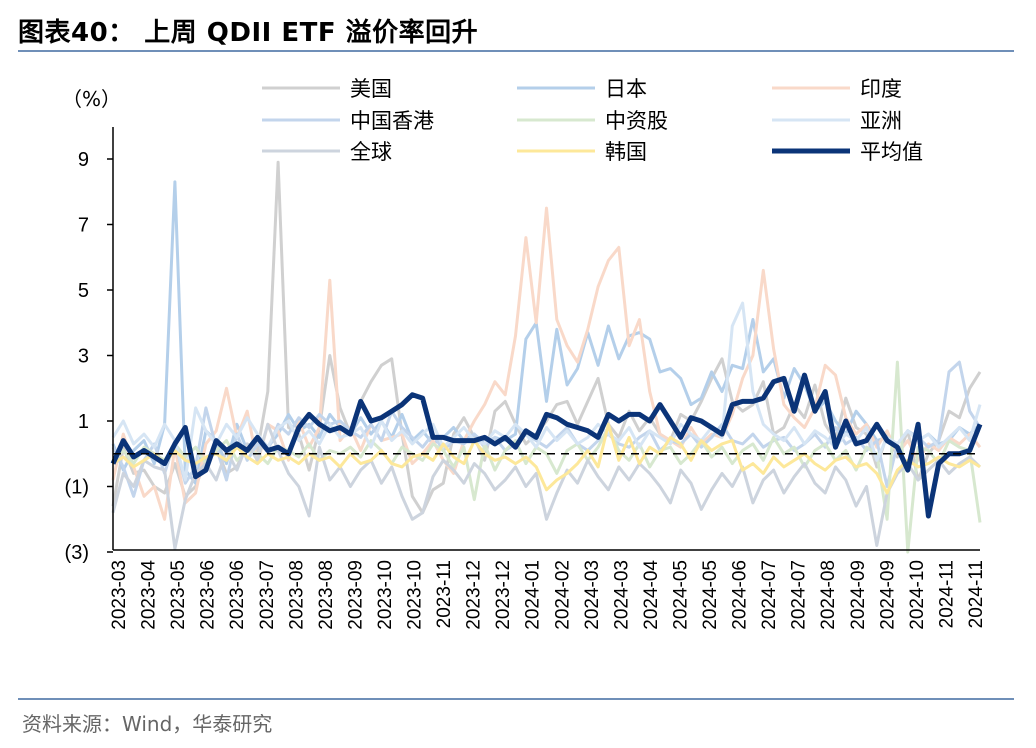 Image resolution: width=1036 pixels, height=748 pixels. I want to click on unit-label: （%）, so click(91, 99).